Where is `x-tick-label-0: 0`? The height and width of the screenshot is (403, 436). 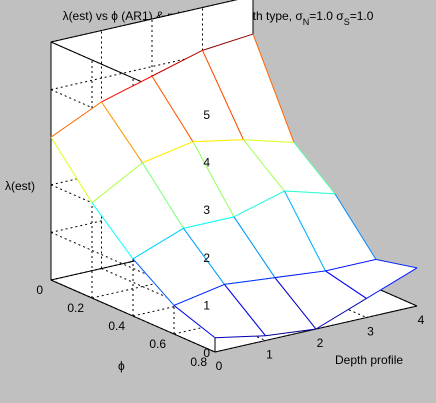
x-tick-label-0: 0 is located at coordinates (219, 366).